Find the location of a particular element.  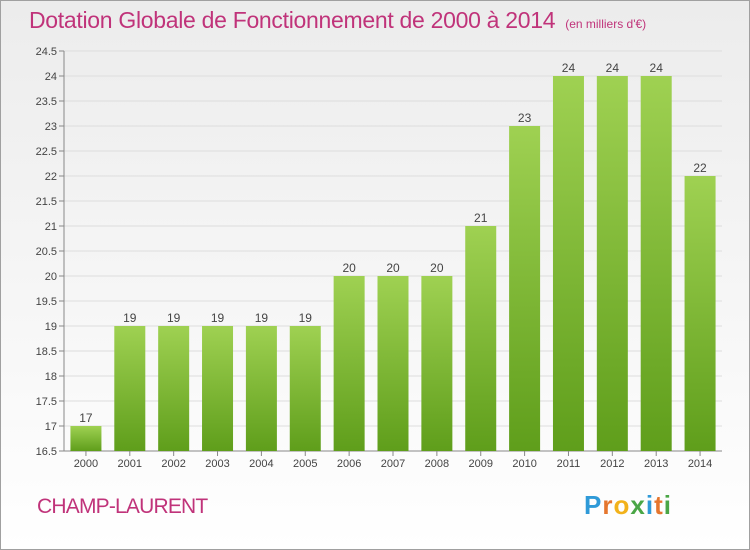

x-tick-label: 2000 is located at coordinates (86, 464).